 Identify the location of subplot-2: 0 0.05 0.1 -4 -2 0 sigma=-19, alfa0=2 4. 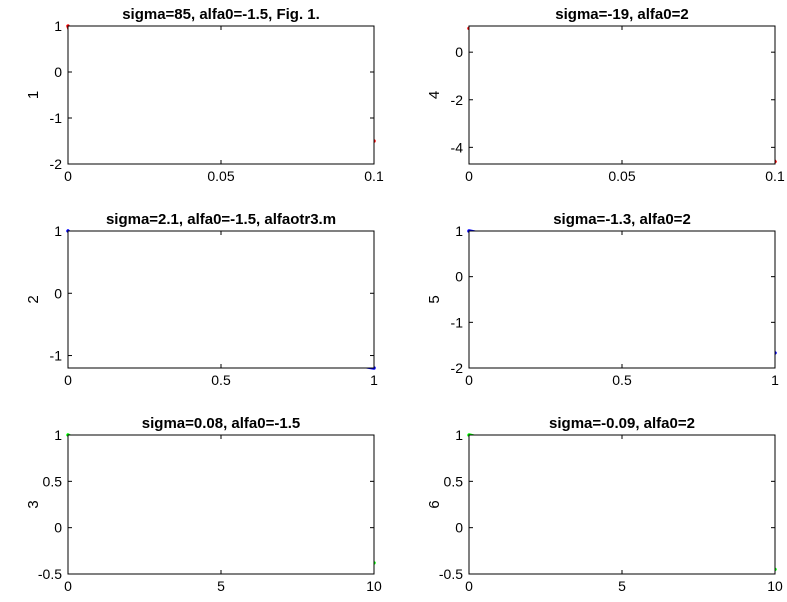
(605, 95).